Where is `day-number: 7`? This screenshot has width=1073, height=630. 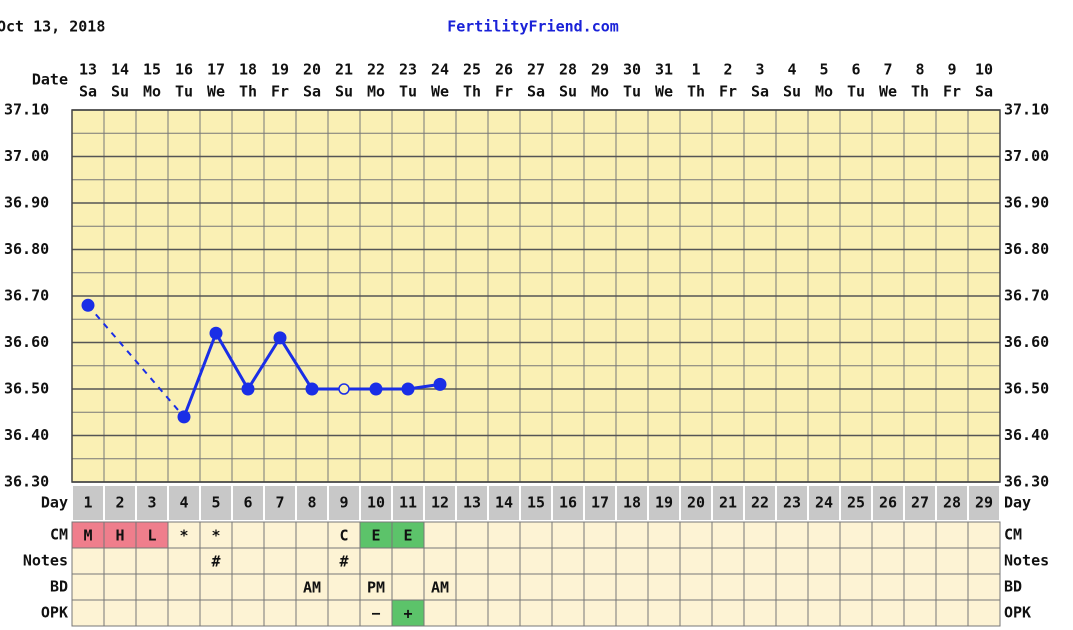 day-number: 7 is located at coordinates (279, 503).